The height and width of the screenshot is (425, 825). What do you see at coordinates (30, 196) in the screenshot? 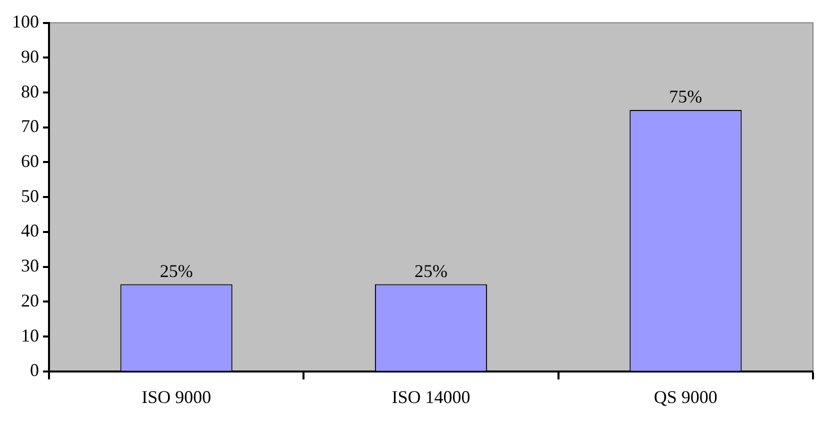
I see `y-tick-label: 50` at bounding box center [30, 196].